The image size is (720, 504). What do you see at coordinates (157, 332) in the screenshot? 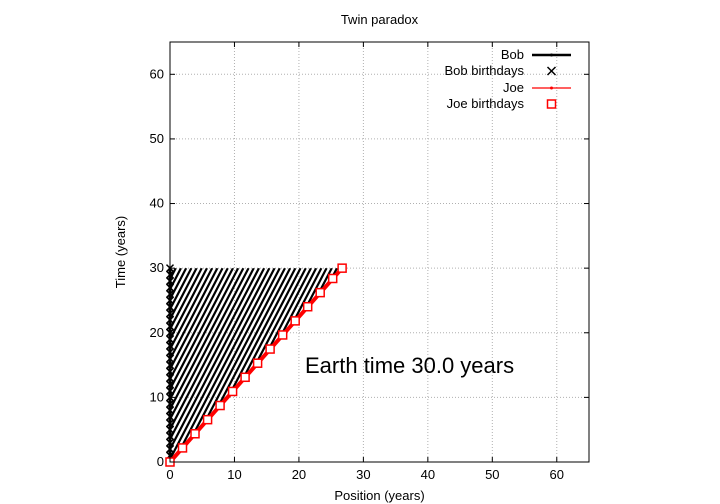
I see `y-tick-label: 20` at bounding box center [157, 332].